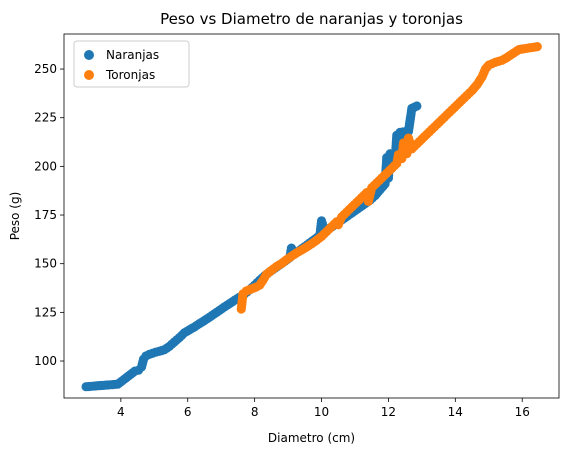 The width and height of the screenshot is (571, 455). I want to click on legend-label-naranjas: Naranjas, so click(132, 55).